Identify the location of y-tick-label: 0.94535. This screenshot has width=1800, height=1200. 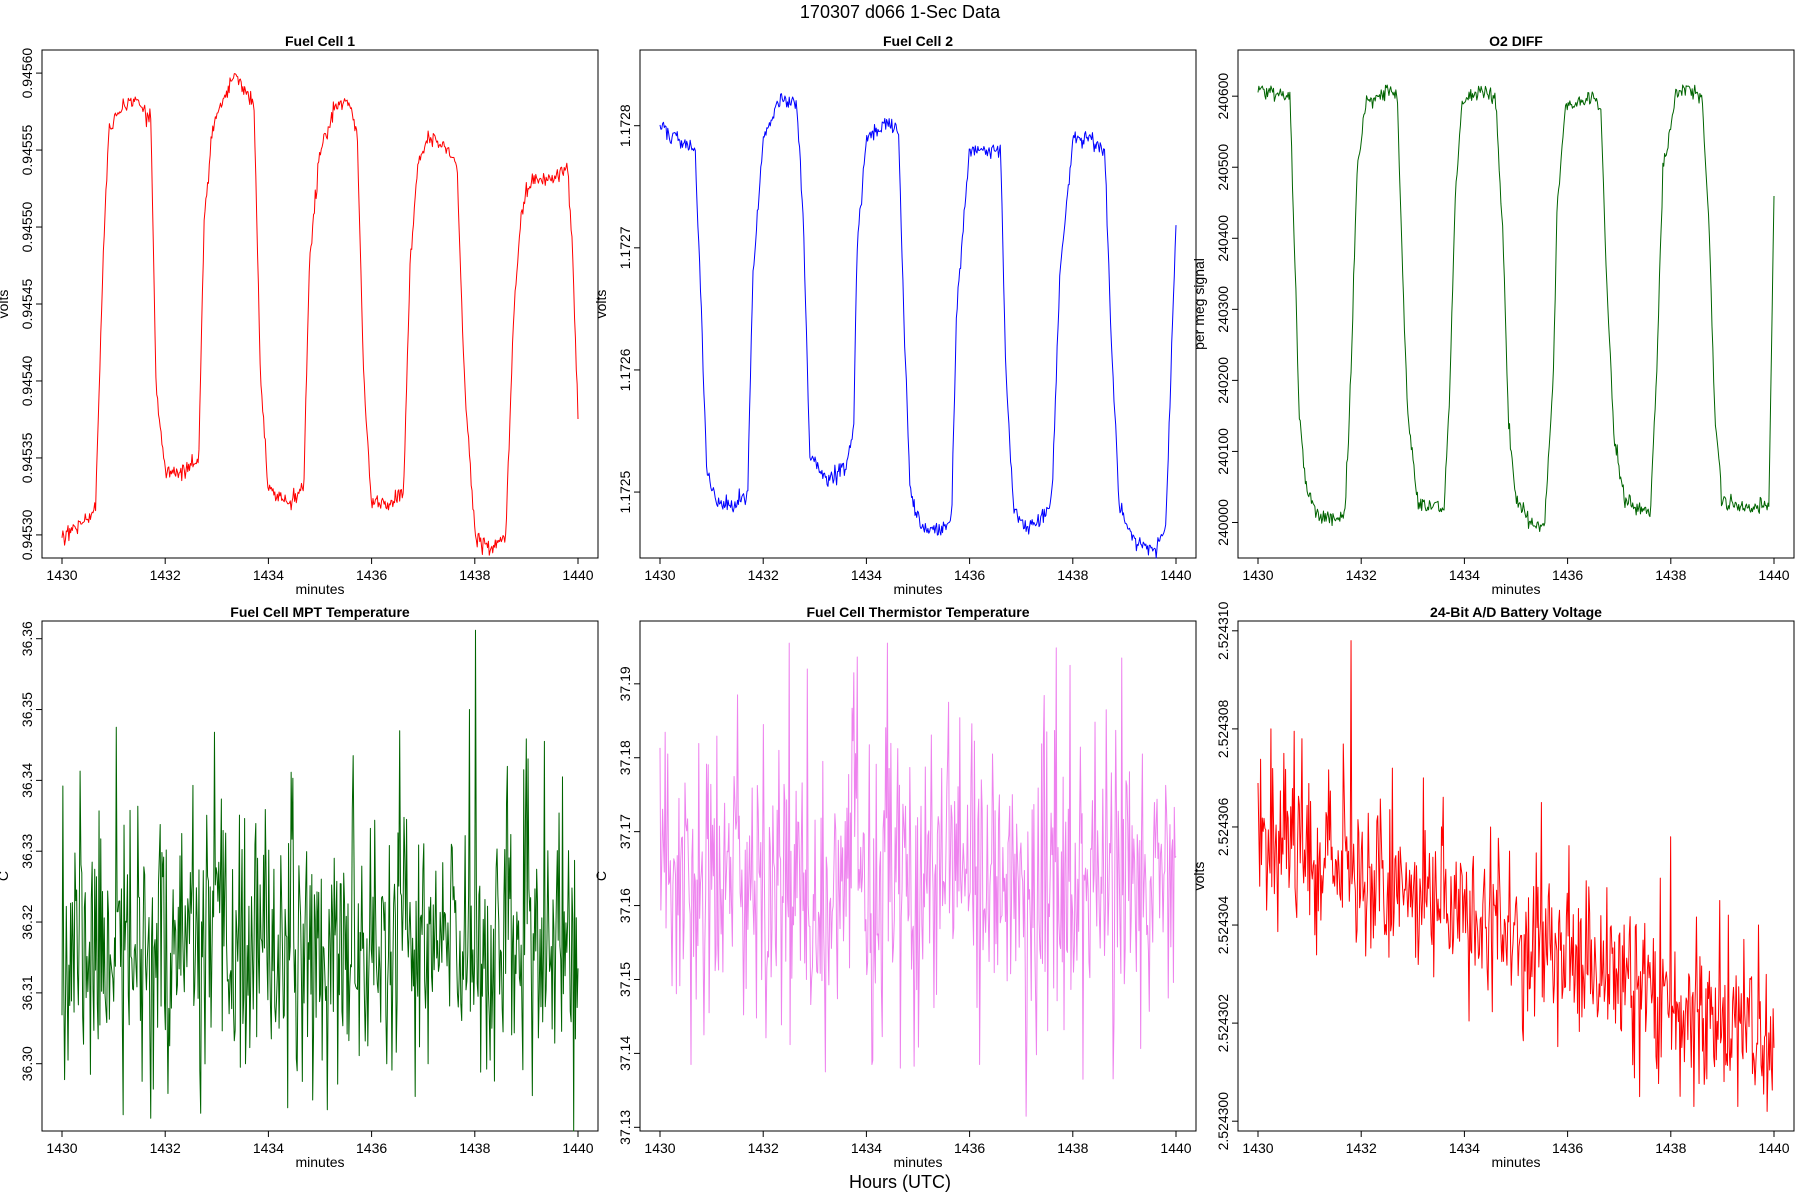
(27, 457).